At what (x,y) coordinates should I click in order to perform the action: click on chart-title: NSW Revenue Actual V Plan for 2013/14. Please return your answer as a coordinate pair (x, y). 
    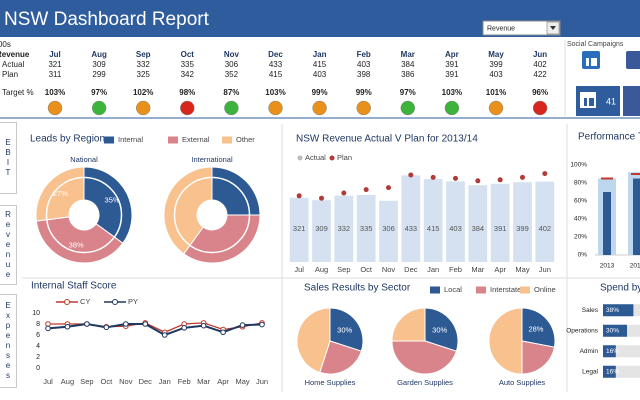
    Looking at the image, I should click on (387, 139).